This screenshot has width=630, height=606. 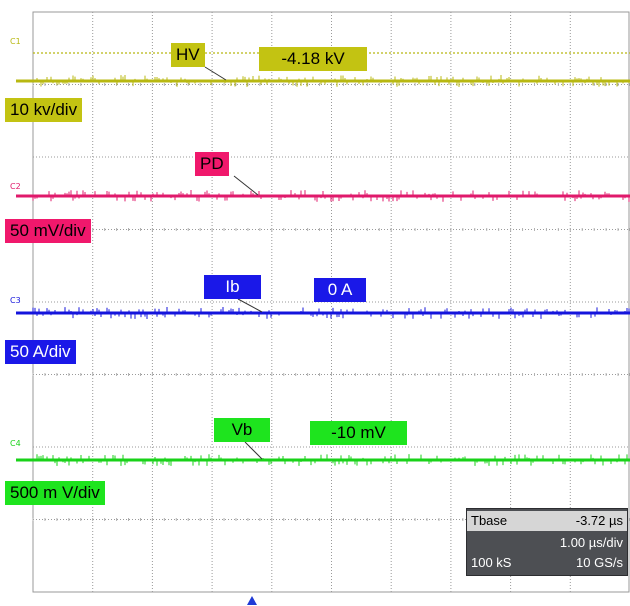 I want to click on timebase-header: Tbase -3.72 µs, so click(x=547, y=521).